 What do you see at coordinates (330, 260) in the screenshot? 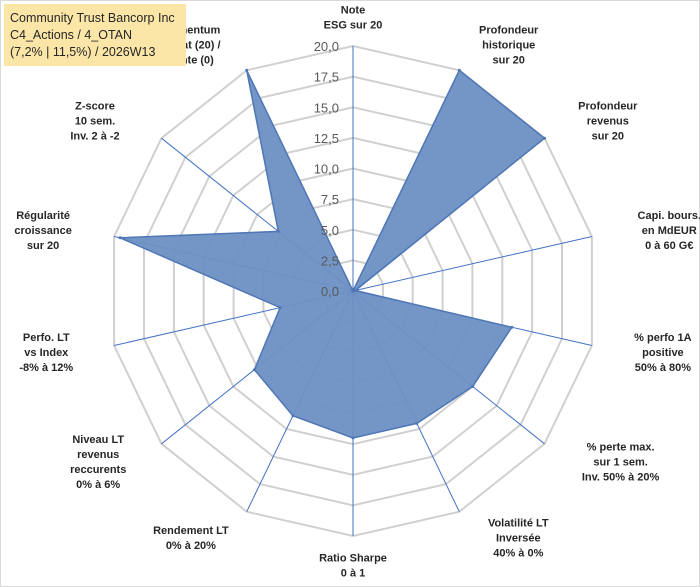
I see `tick-label: 2,5` at bounding box center [330, 260].